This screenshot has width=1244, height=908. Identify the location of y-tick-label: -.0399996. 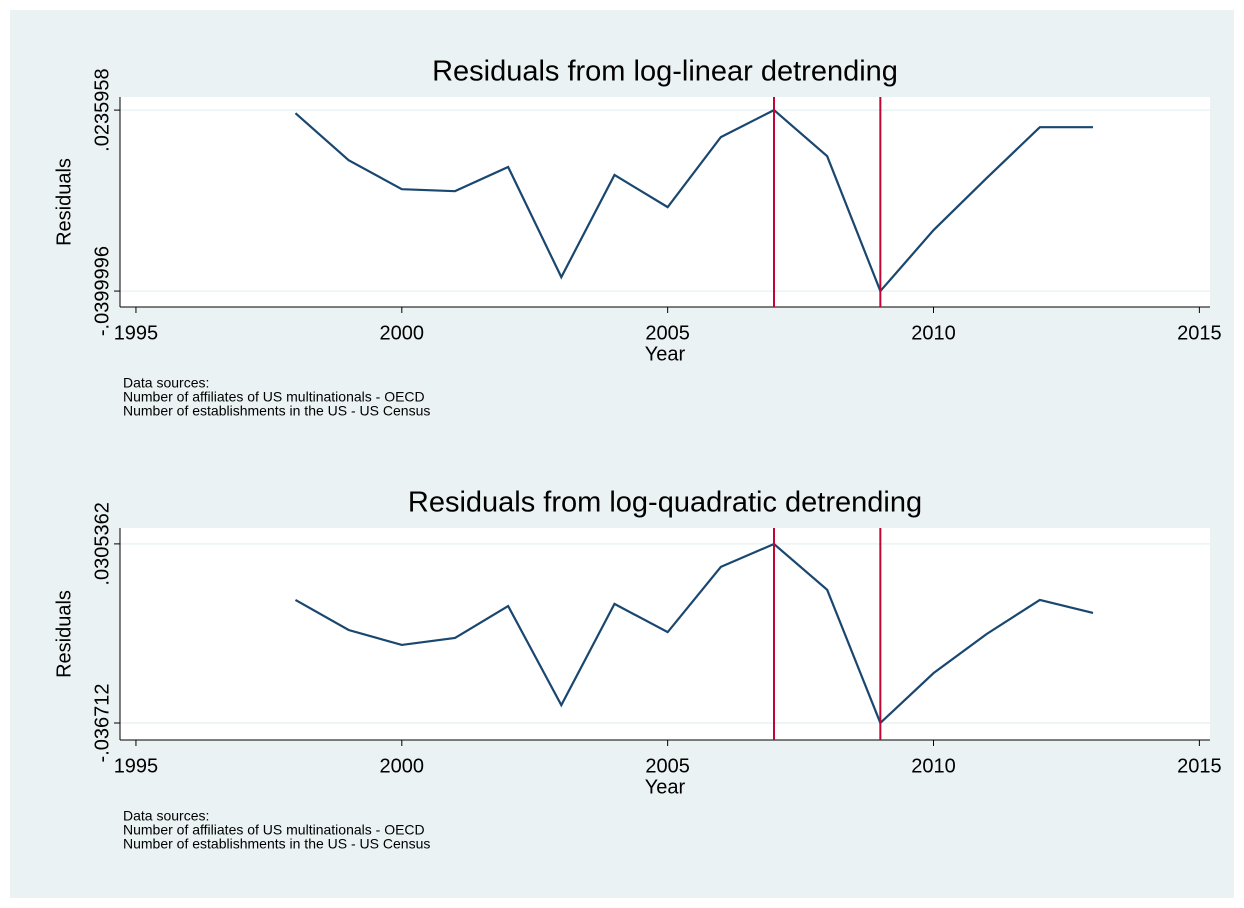
(102, 291).